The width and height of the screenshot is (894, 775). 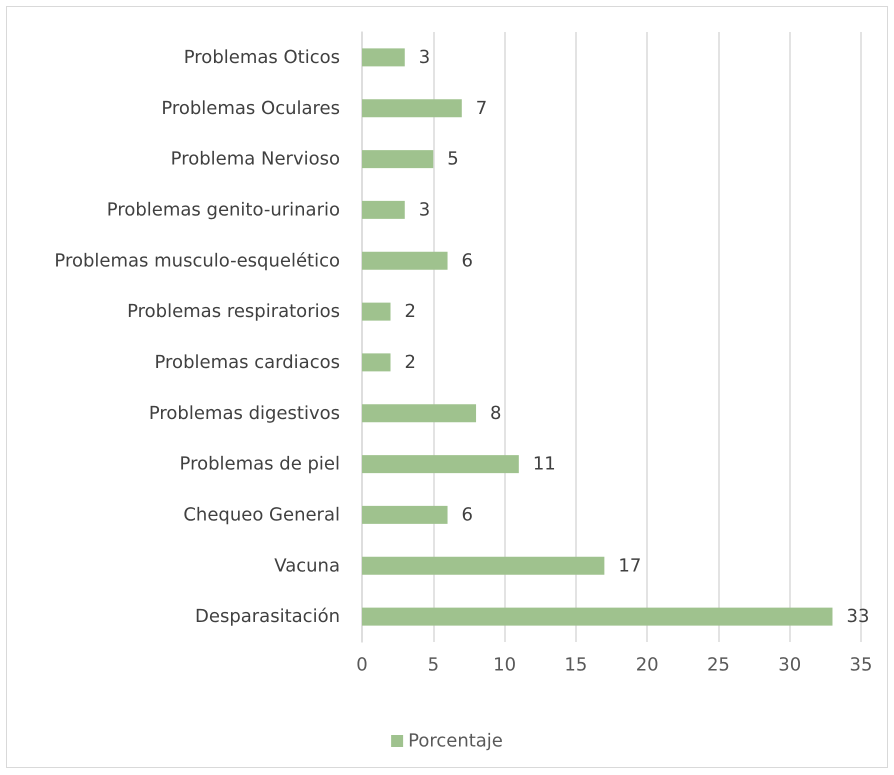 I want to click on data-label: 17, so click(x=630, y=565).